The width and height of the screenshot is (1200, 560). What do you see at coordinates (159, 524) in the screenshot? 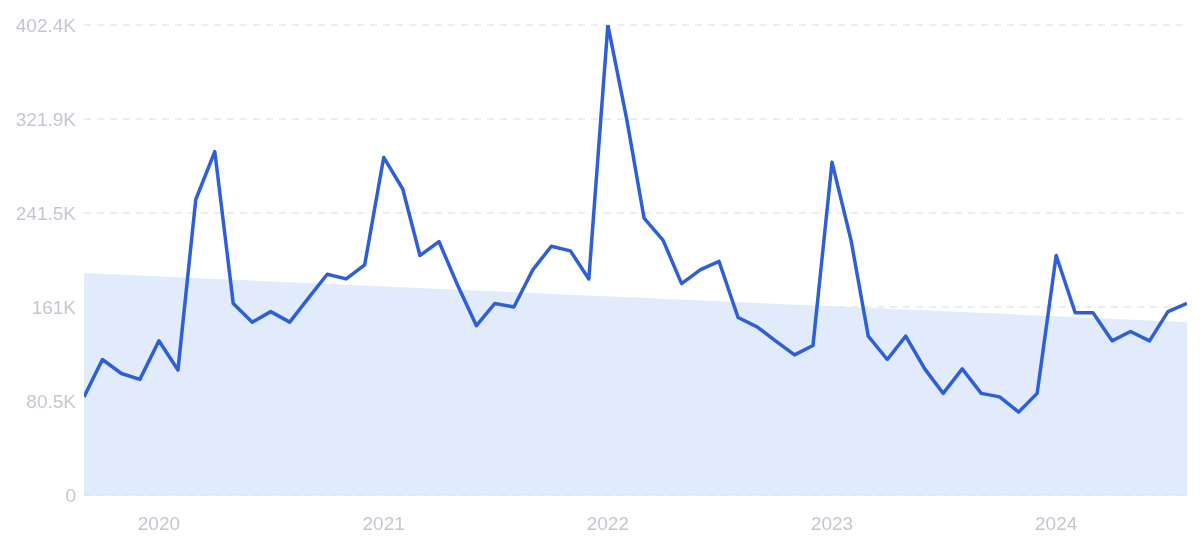
I see `x-tick-label: 2020` at bounding box center [159, 524].